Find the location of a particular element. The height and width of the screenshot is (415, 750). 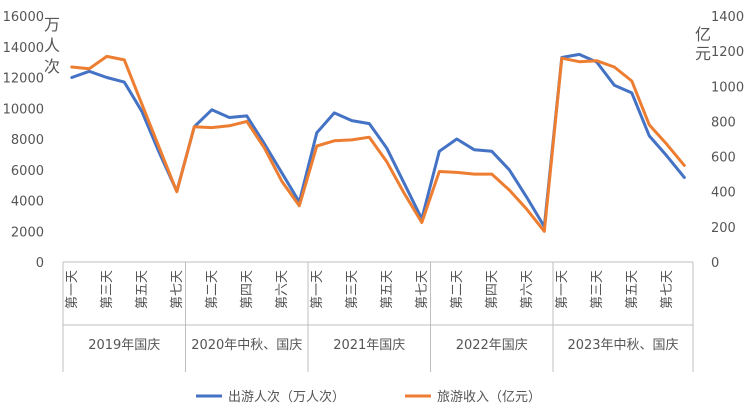

y-right-unit-label: 元 is located at coordinates (703, 53).